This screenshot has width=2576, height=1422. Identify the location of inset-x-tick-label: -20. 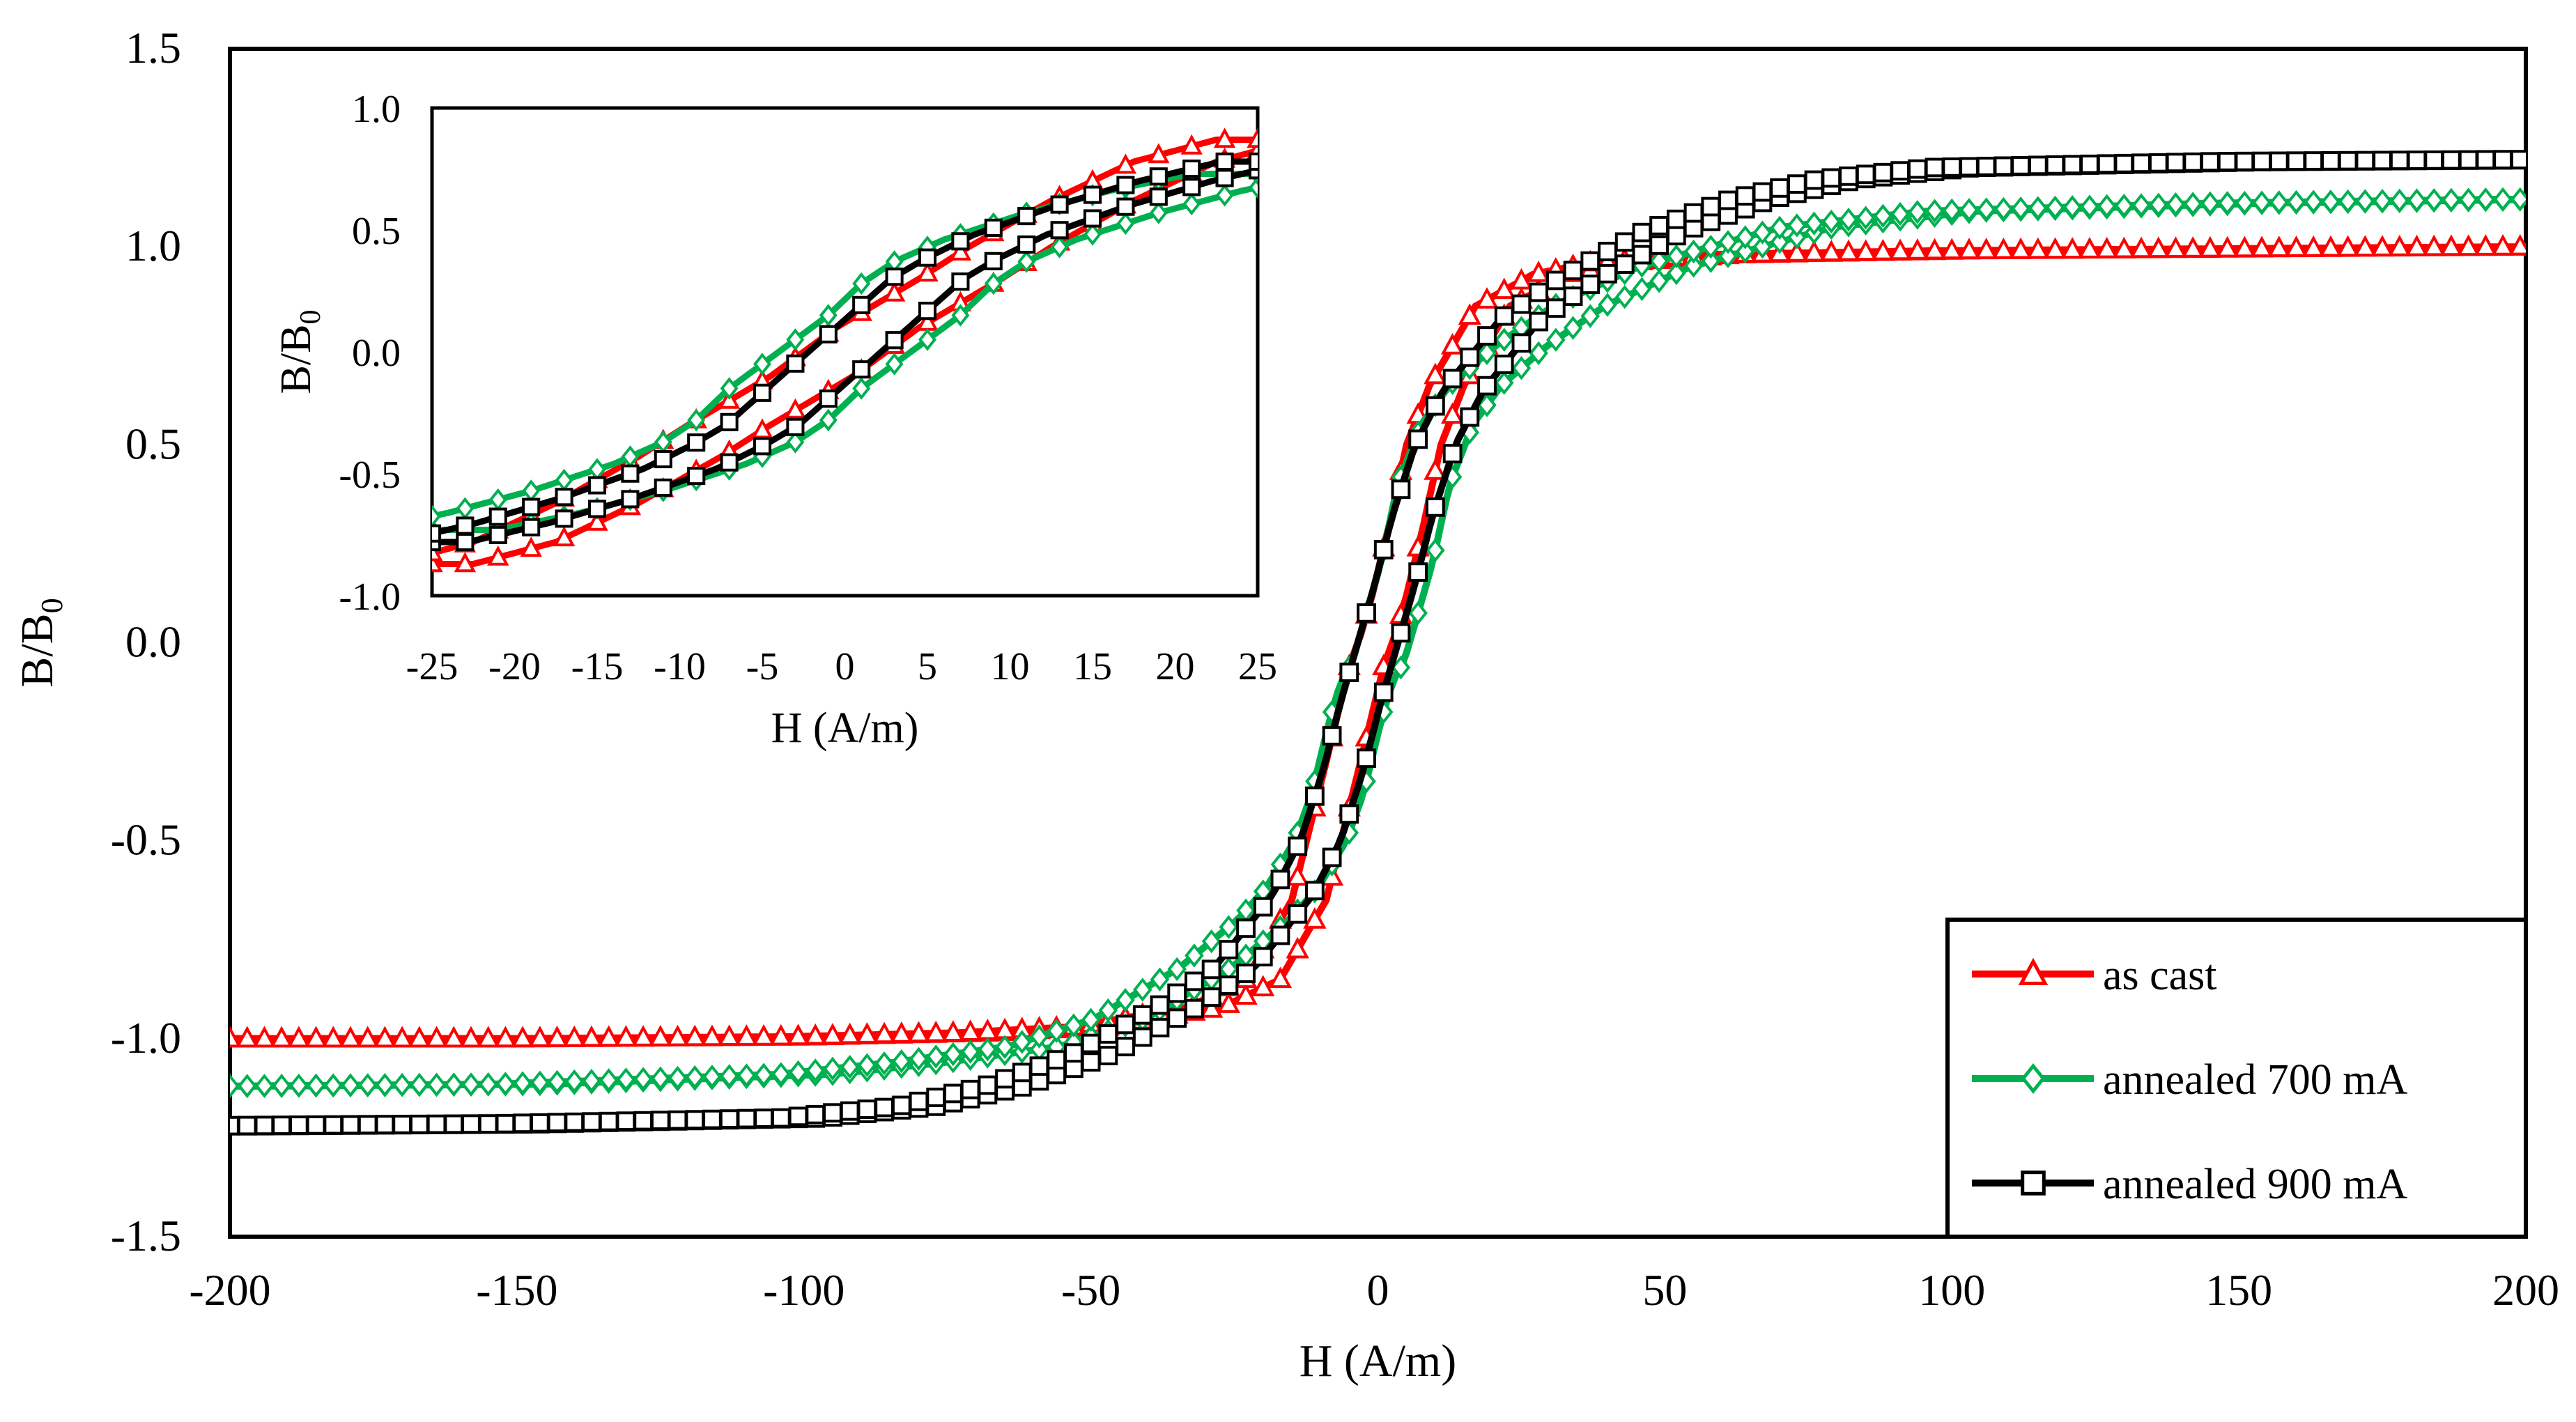
(514, 666).